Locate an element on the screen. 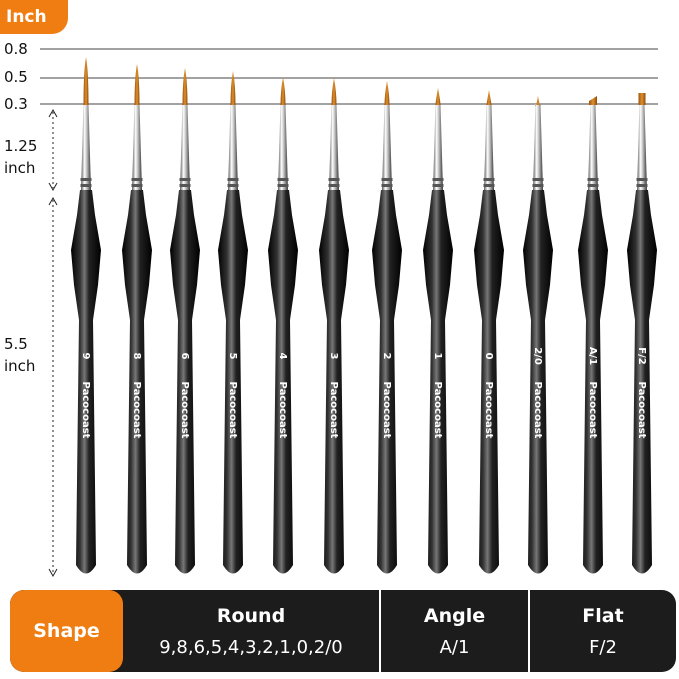 The image size is (679, 679). ferrule-length-value: 1.25 is located at coordinates (21, 146).